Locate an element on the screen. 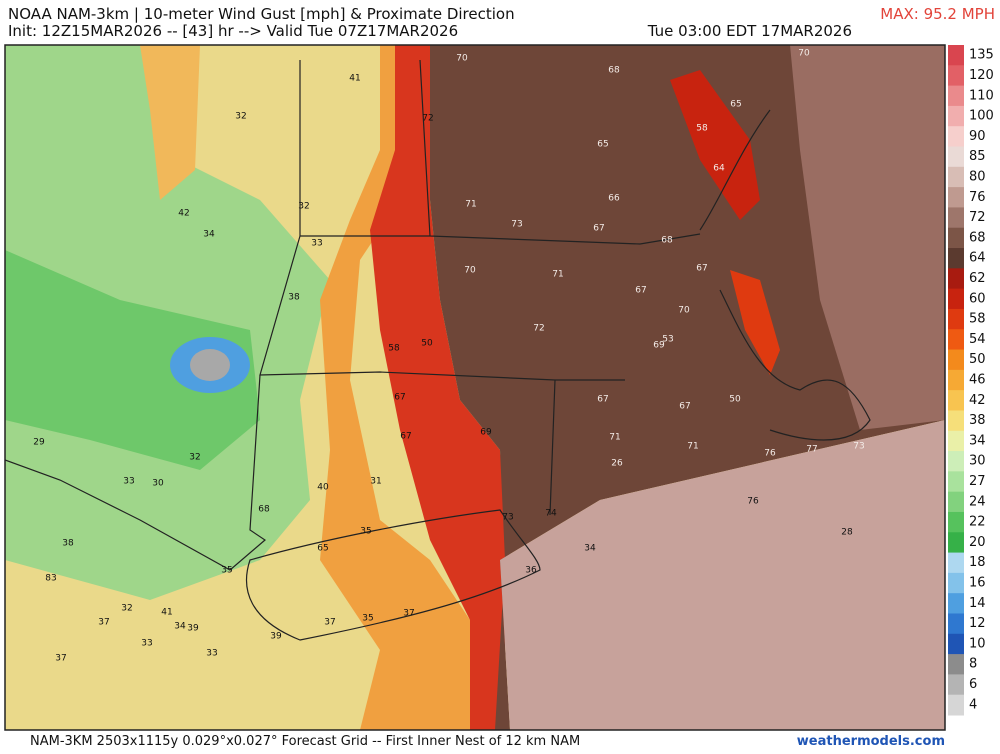 This screenshot has height=754, width=1000. colorbar-label: 27 is located at coordinates (977, 481).